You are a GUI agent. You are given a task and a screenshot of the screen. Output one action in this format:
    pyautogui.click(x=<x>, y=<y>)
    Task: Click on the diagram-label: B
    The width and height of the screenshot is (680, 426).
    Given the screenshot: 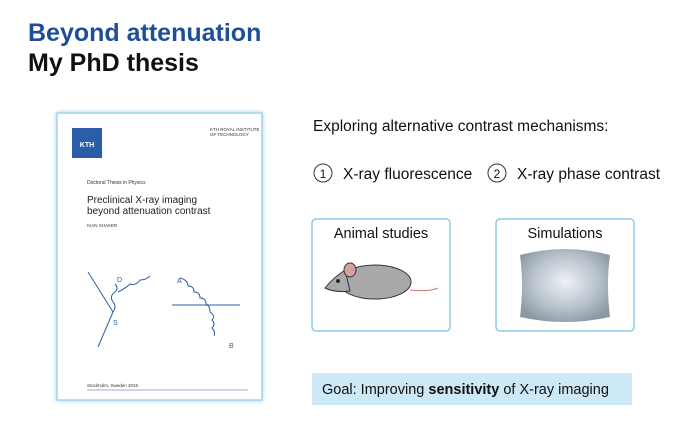 What is the action you would take?
    pyautogui.click(x=231, y=346)
    